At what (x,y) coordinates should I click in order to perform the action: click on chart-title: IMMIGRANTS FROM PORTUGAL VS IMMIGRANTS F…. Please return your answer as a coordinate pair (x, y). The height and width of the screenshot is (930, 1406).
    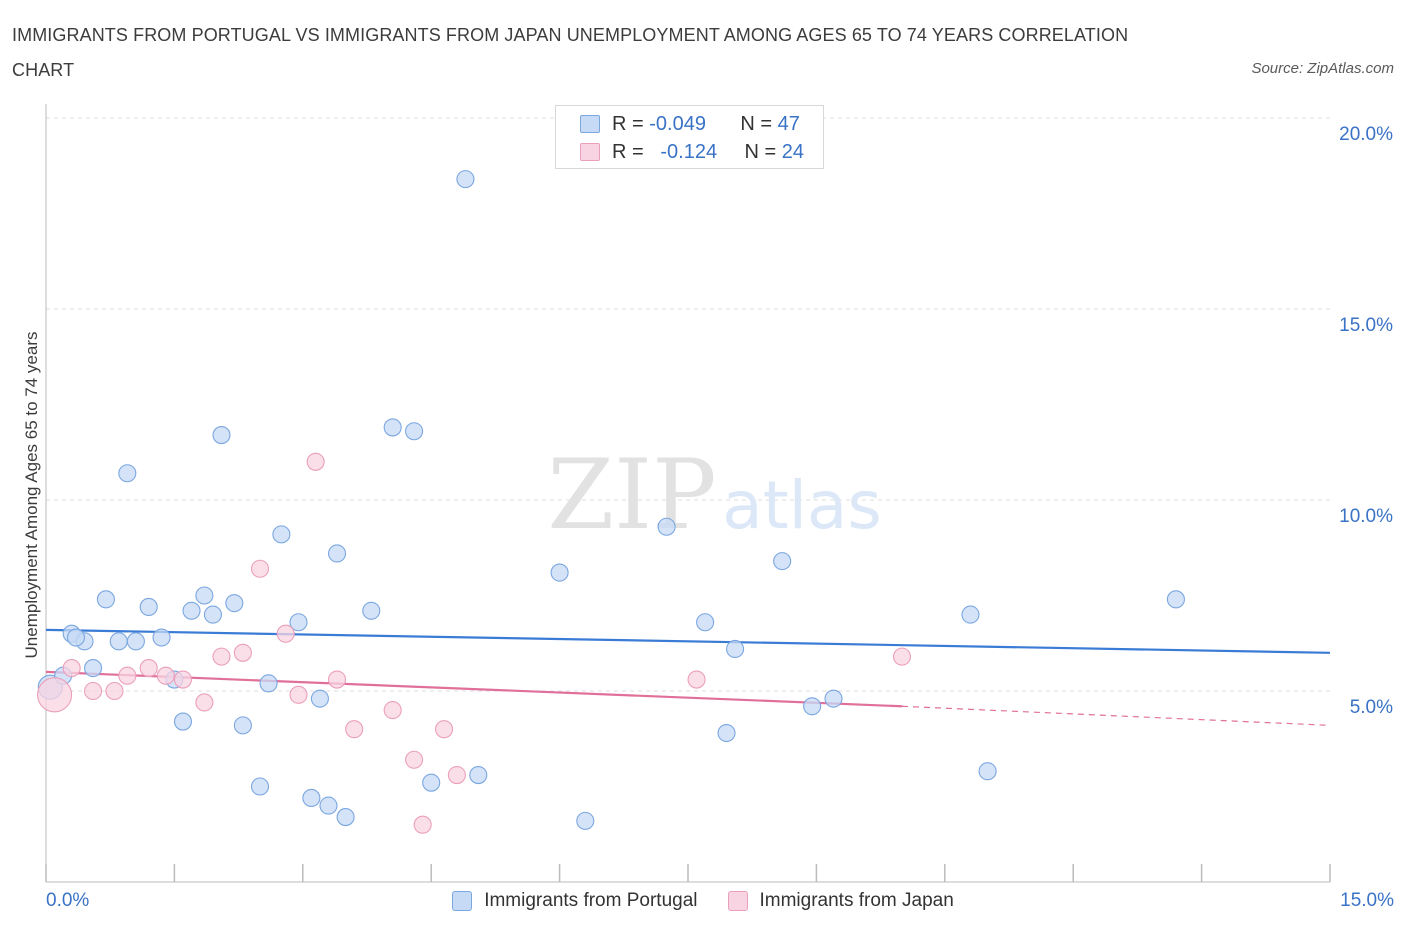
    Looking at the image, I should click on (570, 52).